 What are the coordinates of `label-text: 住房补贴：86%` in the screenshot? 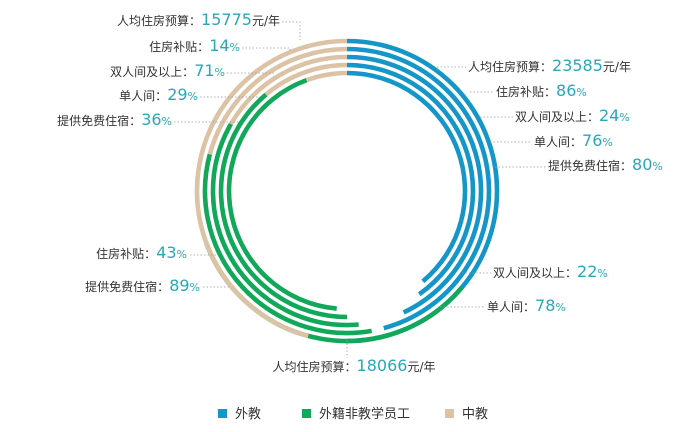 It's located at (541, 90).